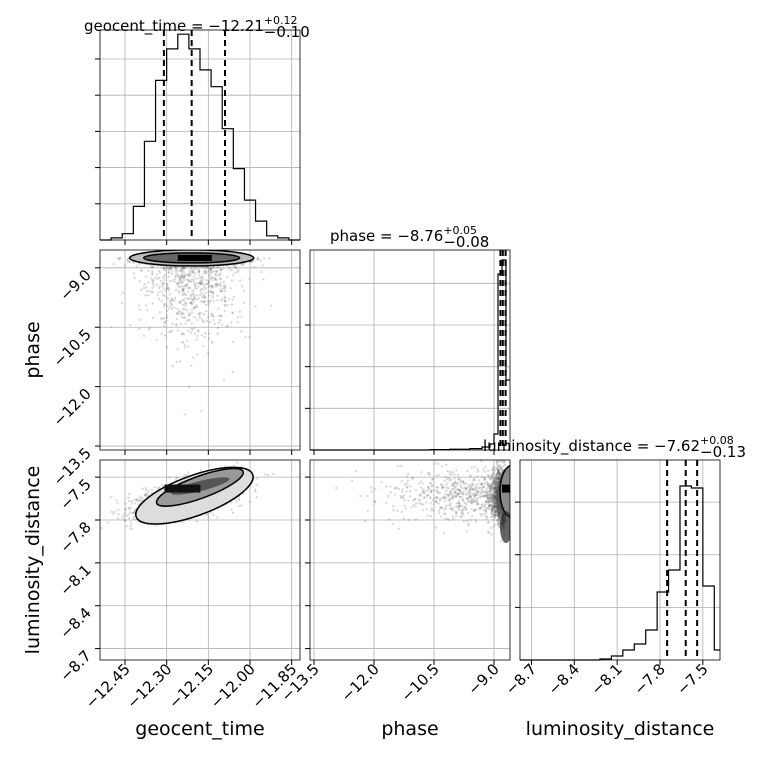 This screenshot has width=760, height=760. I want to click on y-tick-label-1-0: −8.7, so click(75, 666).